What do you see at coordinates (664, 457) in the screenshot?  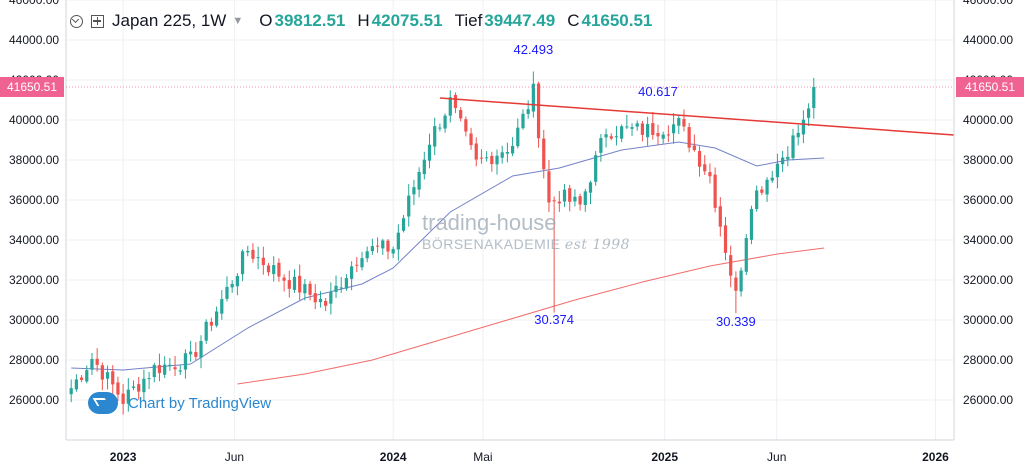 I see `x-tick-label: 2025` at bounding box center [664, 457].